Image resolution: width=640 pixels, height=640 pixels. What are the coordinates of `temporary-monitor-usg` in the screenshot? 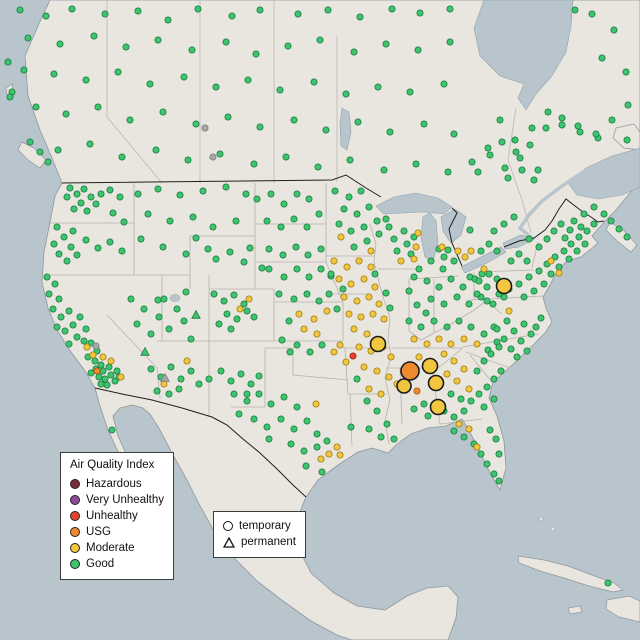 It's located at (410, 371).